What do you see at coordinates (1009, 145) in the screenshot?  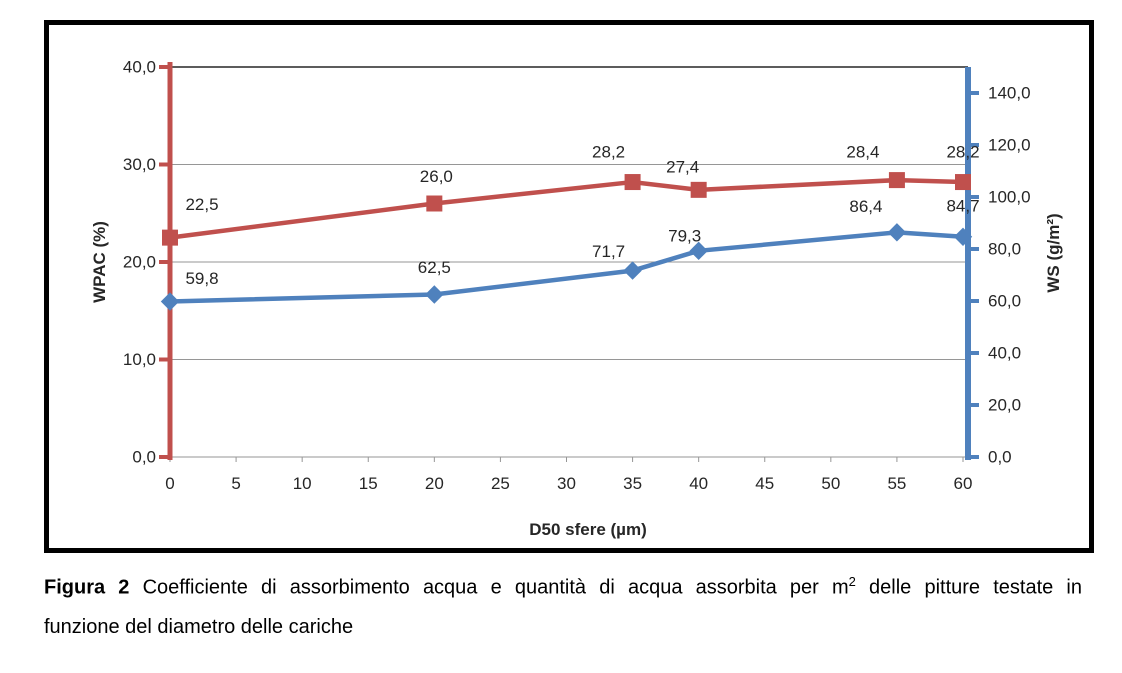 I see `right-tick-label: 120,0` at bounding box center [1009, 145].